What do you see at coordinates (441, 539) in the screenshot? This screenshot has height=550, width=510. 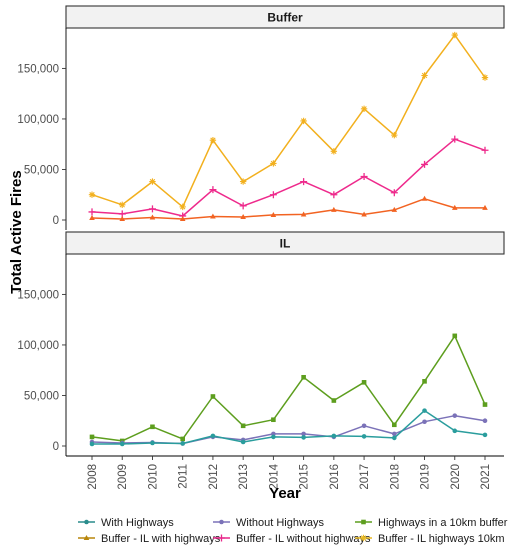 I see `legend-label: Buffer - IL highways 10km` at bounding box center [441, 539].